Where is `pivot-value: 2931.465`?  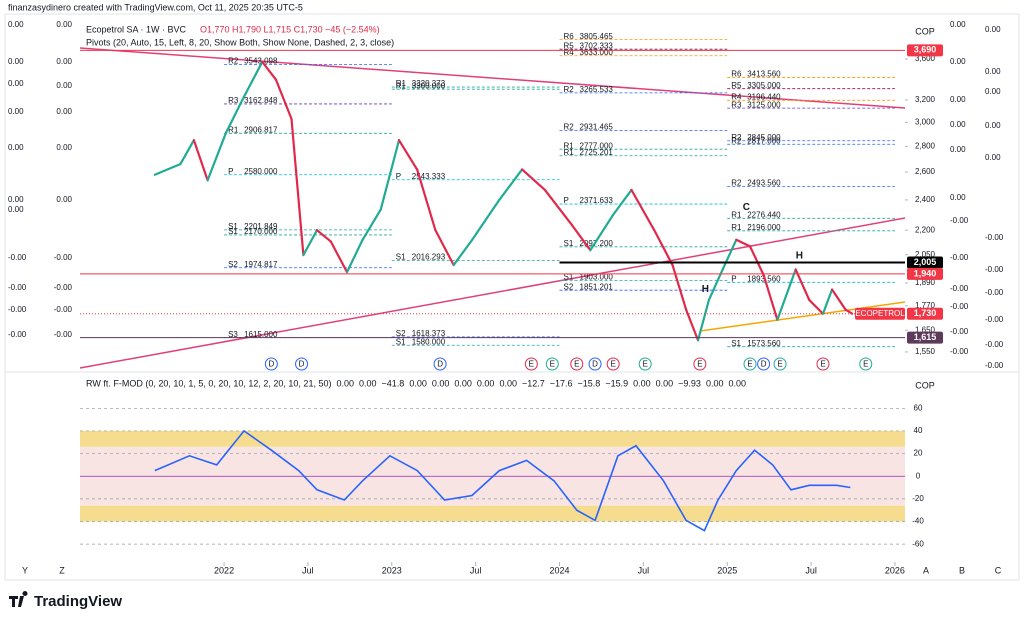
pivot-value: 2931.465 is located at coordinates (597, 126).